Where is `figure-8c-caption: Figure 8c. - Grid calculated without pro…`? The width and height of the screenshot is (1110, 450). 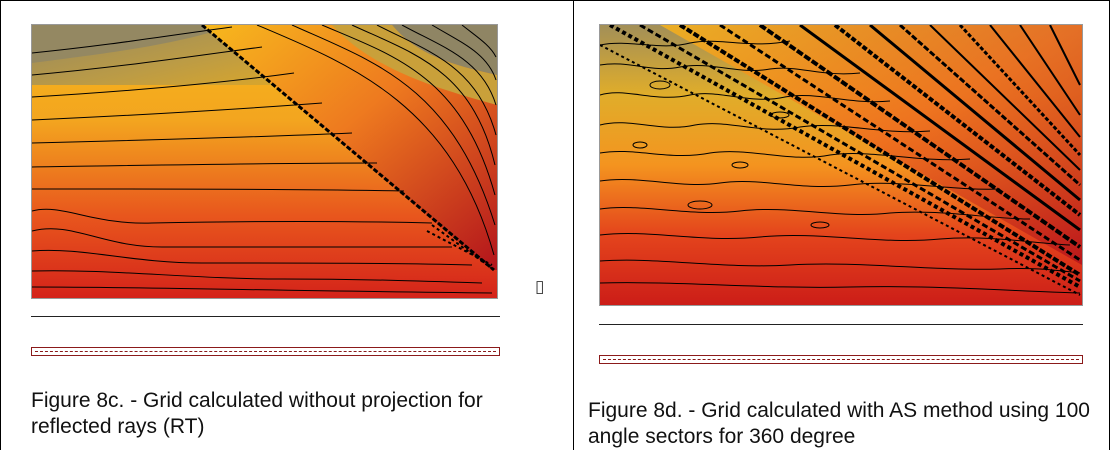
figure-8c-caption: Figure 8c. - Grid calculated without pro… is located at coordinates (257, 413).